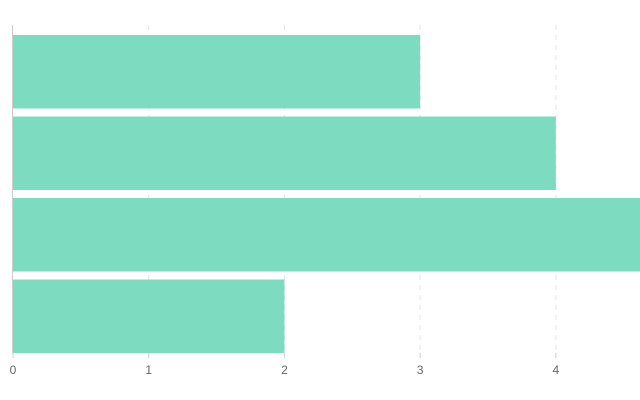 This screenshot has height=400, width=640. Describe the element at coordinates (556, 370) in the screenshot. I see `x-tick-label: 4` at that location.